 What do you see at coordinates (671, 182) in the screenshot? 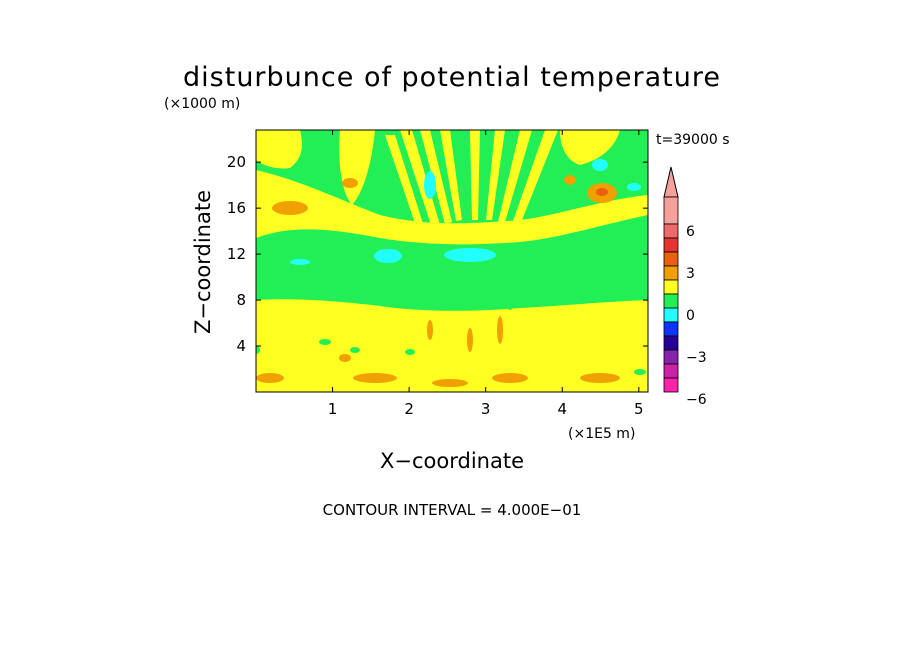
I see `colorbar-arrow` at bounding box center [671, 182].